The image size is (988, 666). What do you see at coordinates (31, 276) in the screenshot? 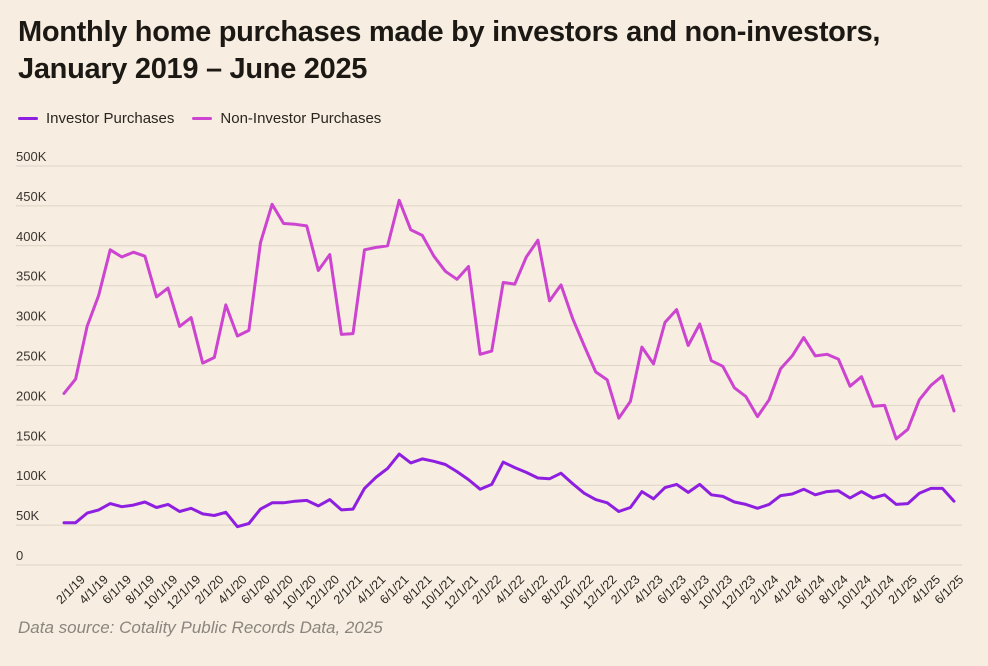
I see `y-tick-label: 350K` at bounding box center [31, 276].